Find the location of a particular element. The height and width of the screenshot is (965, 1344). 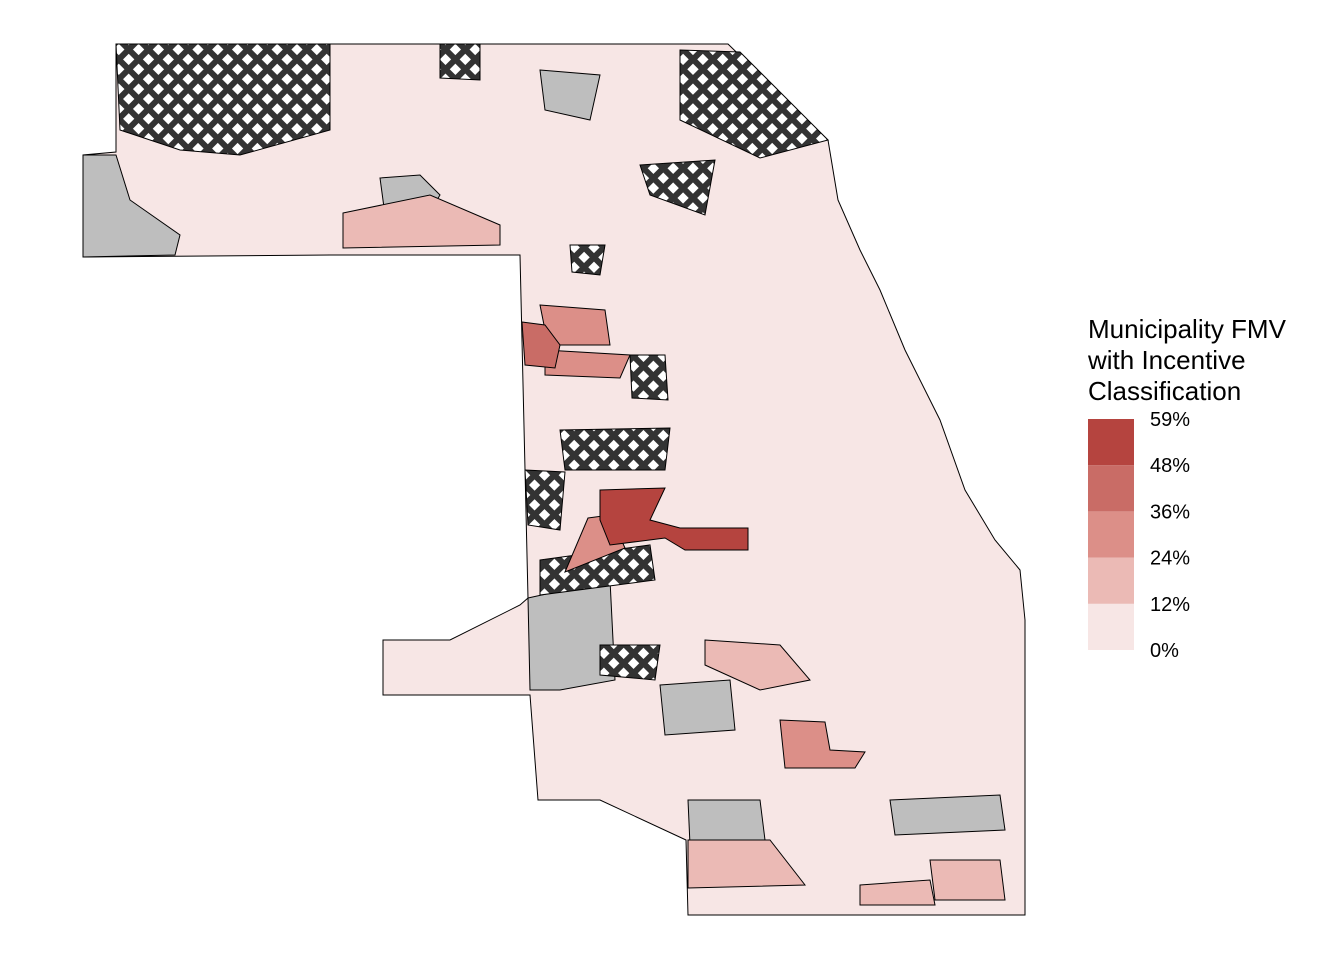

legend-title: with Incentive is located at coordinates (1166, 360).